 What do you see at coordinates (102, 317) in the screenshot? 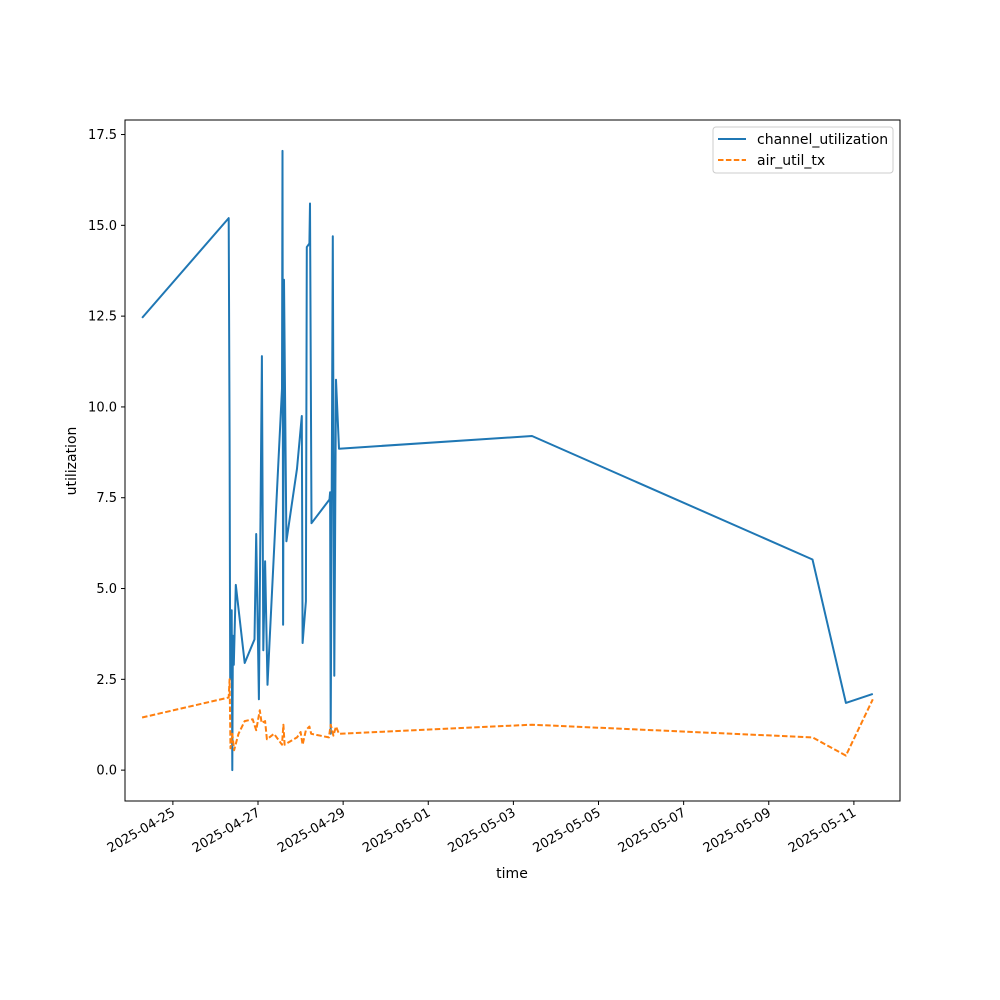
I see `y-tick-label: 12.5` at bounding box center [102, 317].